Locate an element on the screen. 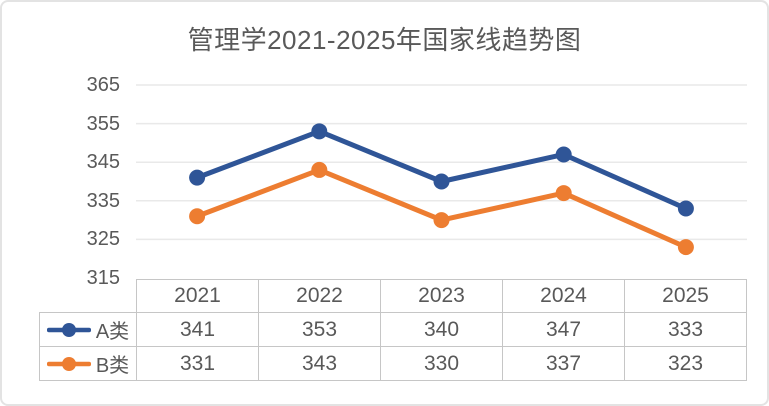 This screenshot has height=406, width=769. chart-title: 管理学2021-2025年国家线趋势图 is located at coordinates (384, 40).